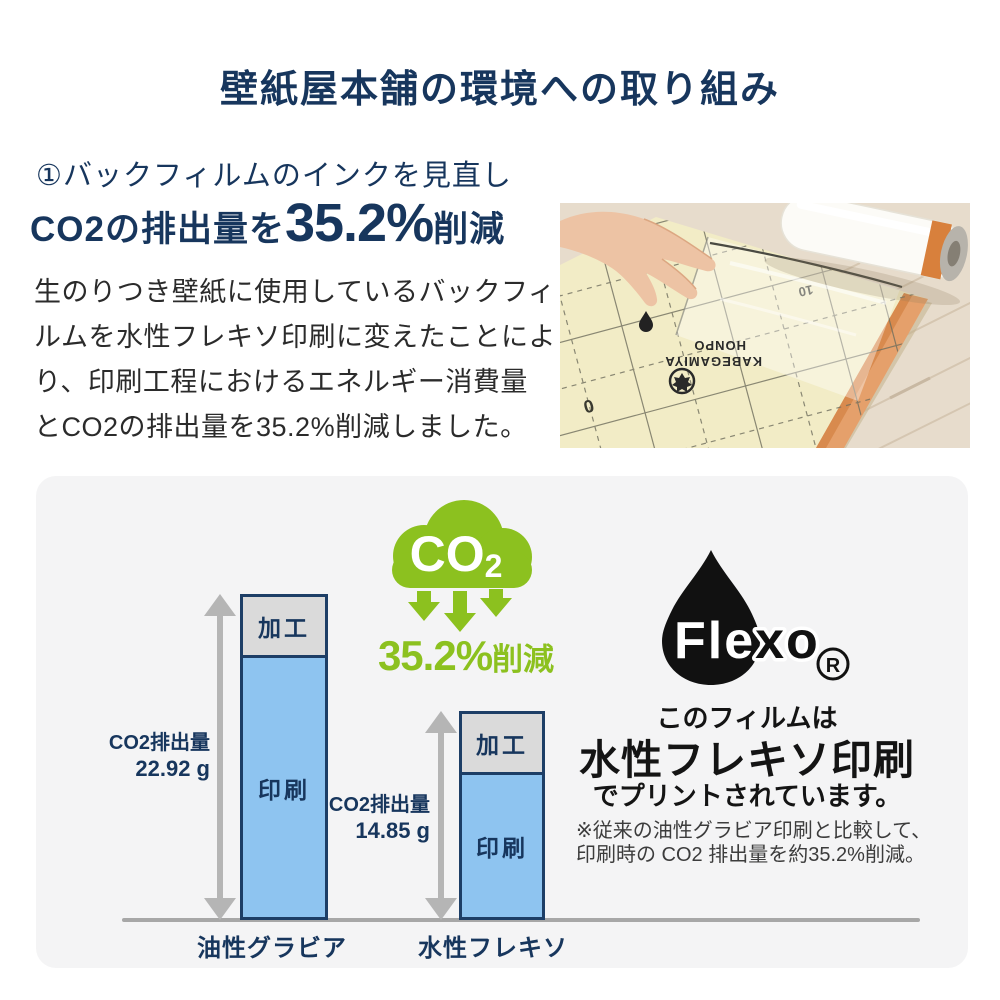 Image resolution: width=1000 pixels, height=1000 pixels. I want to click on co2-cloud-icon: CO2, so click(462, 566).